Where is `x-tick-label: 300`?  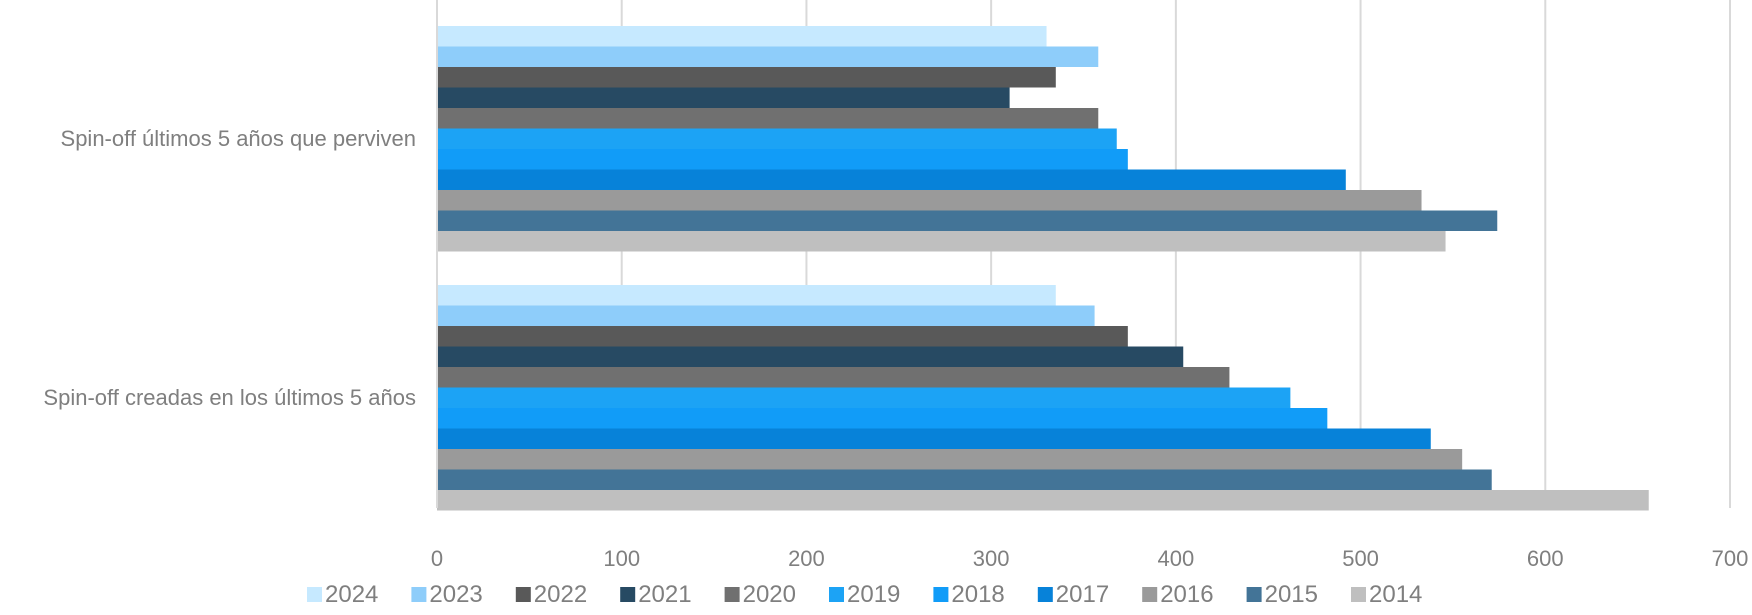 x-tick-label: 300 is located at coordinates (991, 558).